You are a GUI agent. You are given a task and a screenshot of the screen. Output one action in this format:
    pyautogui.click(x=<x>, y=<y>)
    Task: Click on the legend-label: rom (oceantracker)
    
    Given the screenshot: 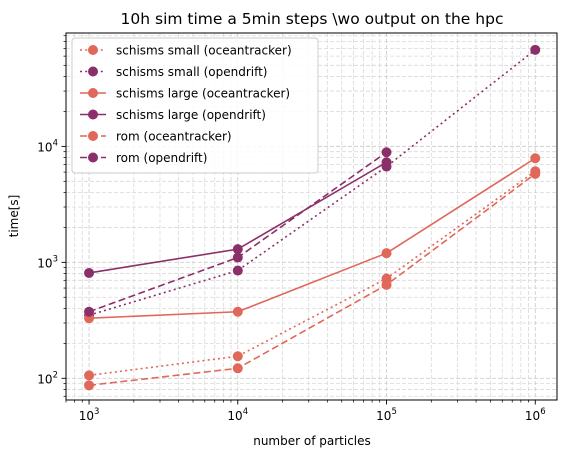 What is the action you would take?
    pyautogui.click(x=174, y=137)
    